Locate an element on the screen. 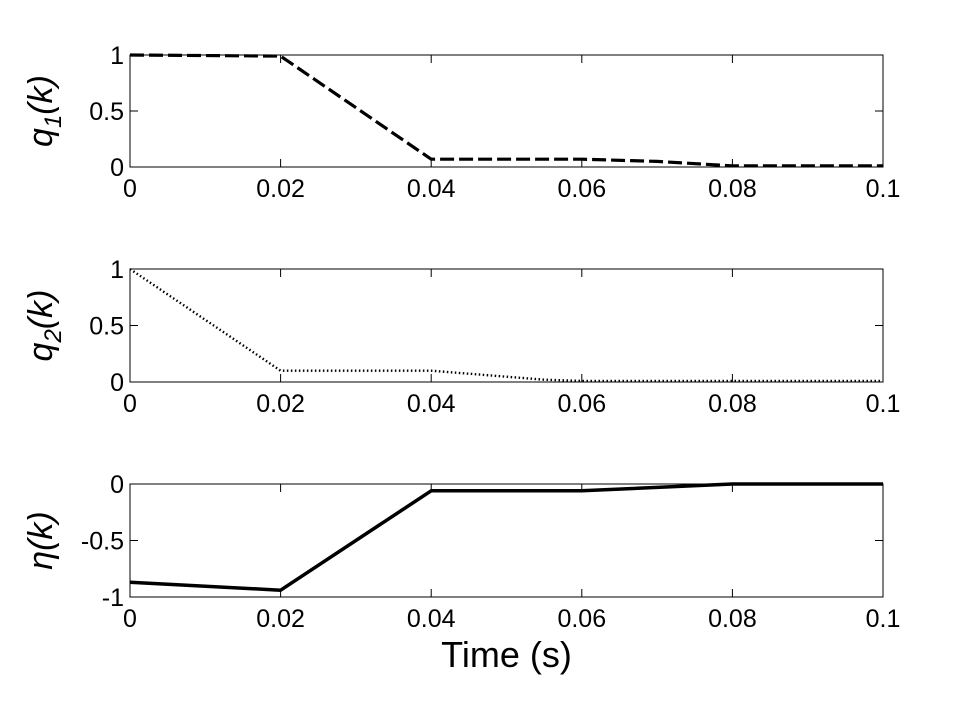  y-label-var: η is located at coordinates (41, 560).